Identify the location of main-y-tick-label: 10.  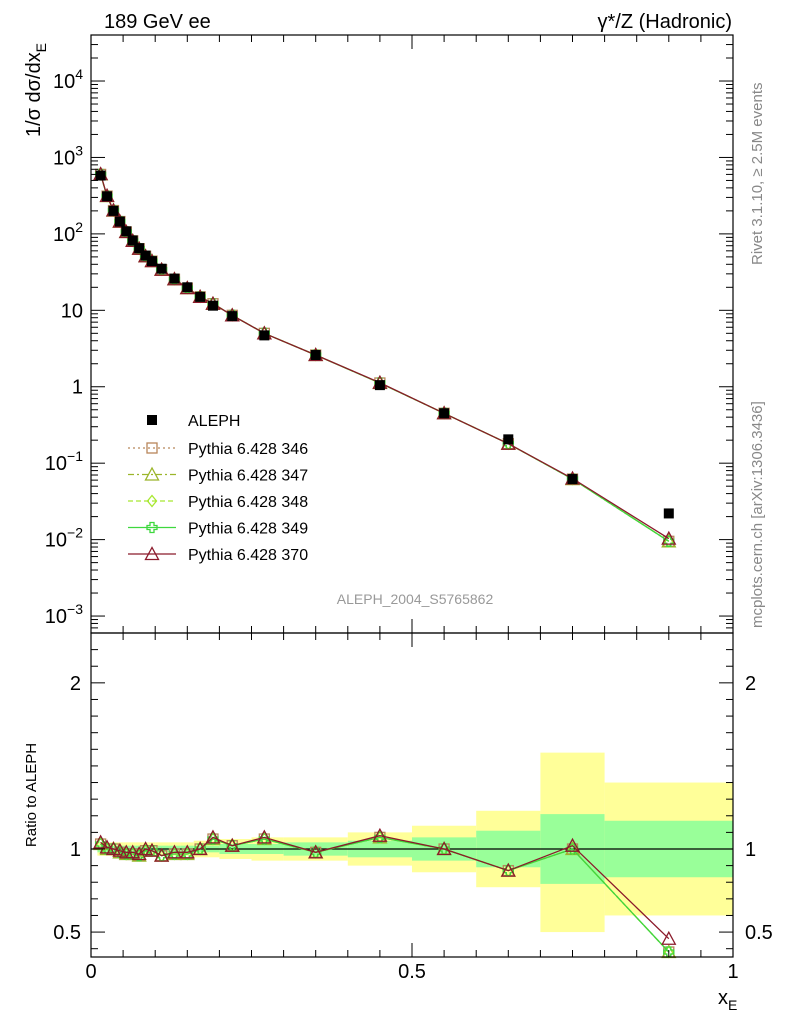
(72, 311).